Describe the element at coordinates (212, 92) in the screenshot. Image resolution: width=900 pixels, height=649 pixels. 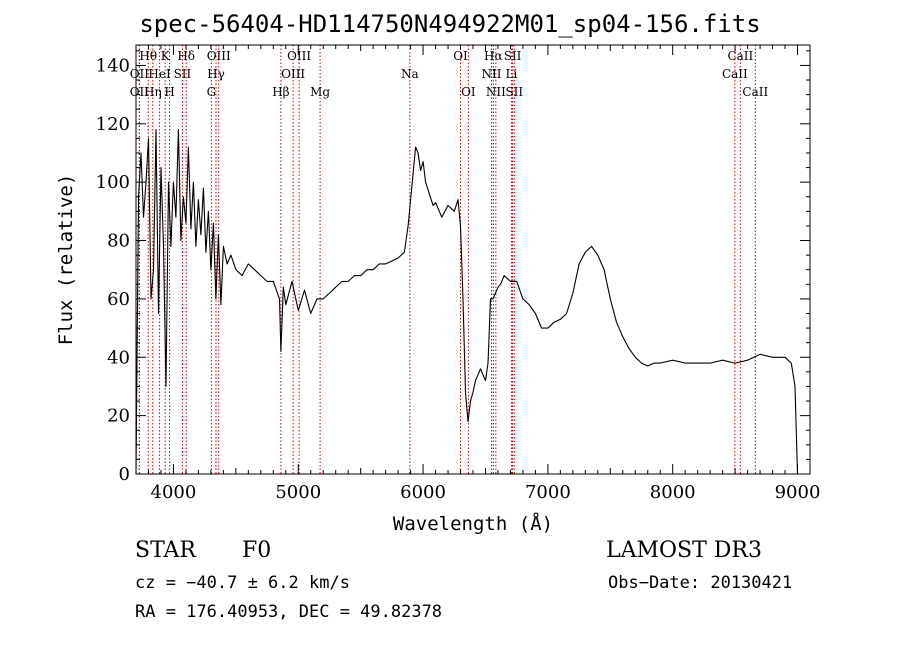
I see `line-marker-label: G` at that location.